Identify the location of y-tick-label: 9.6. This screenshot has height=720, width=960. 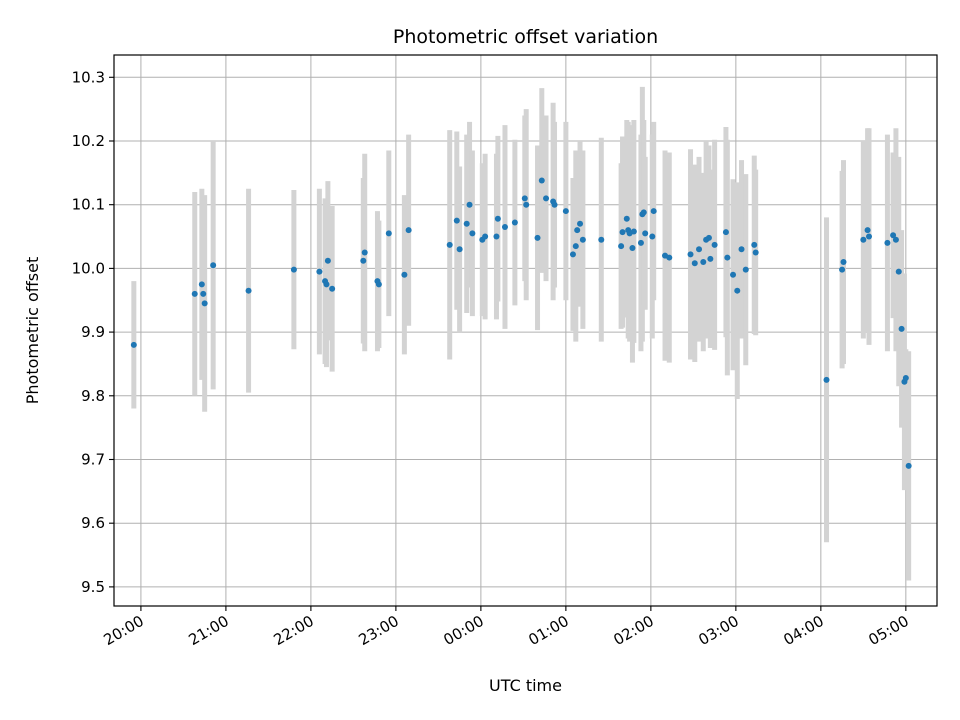
(93, 523).